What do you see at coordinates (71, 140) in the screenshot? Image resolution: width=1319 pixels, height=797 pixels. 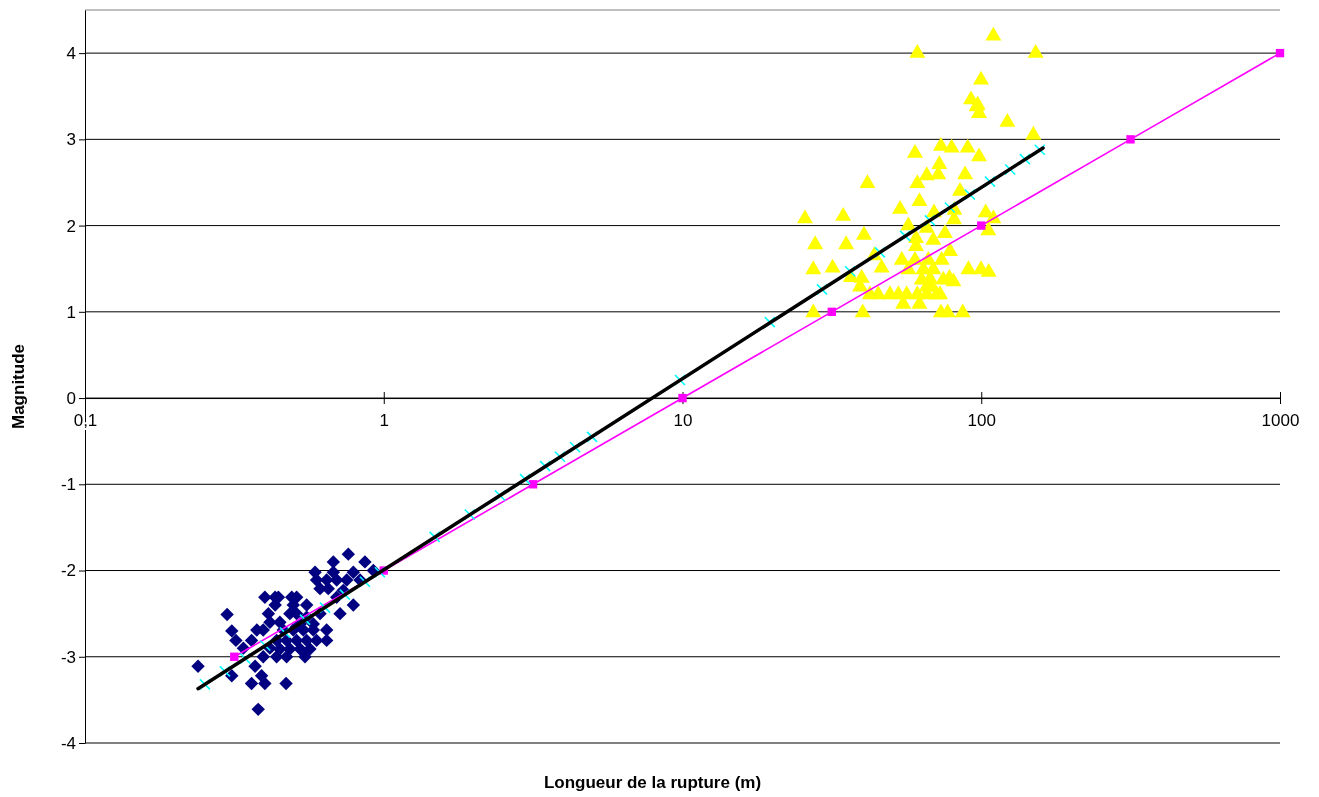 I see `y-tick-label: 3` at bounding box center [71, 140].